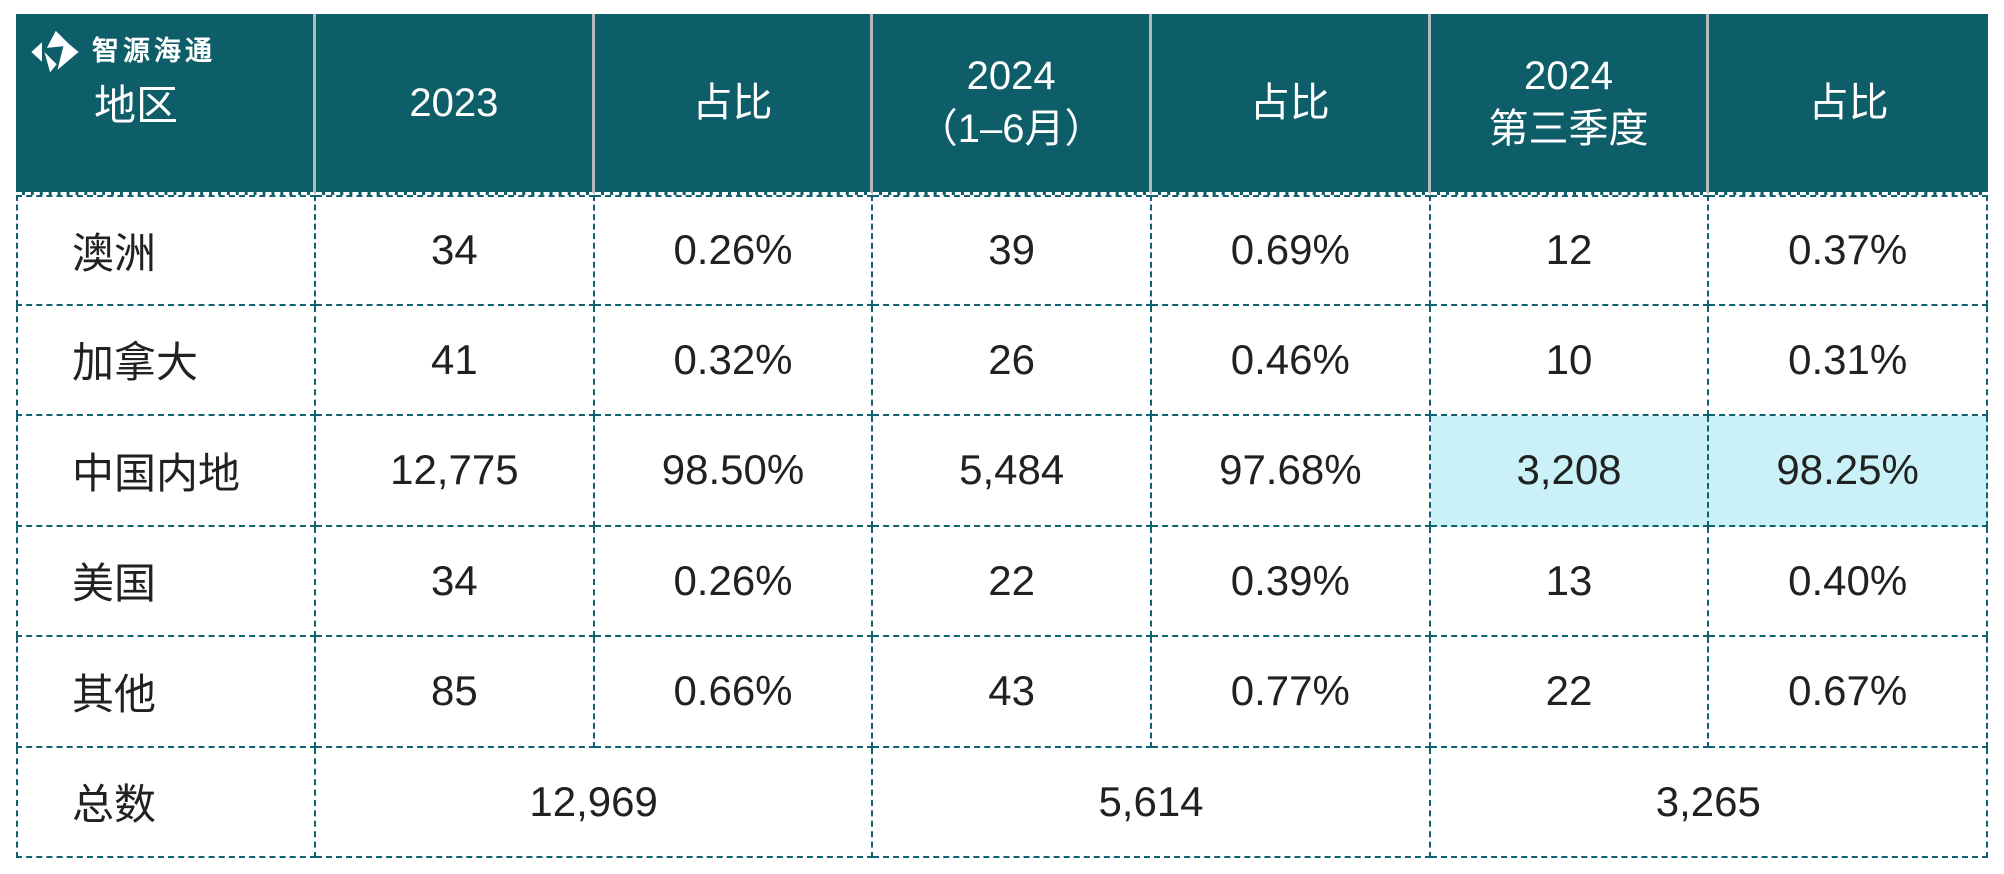  What do you see at coordinates (455, 104) in the screenshot?
I see `header-2023: 2023` at bounding box center [455, 104].